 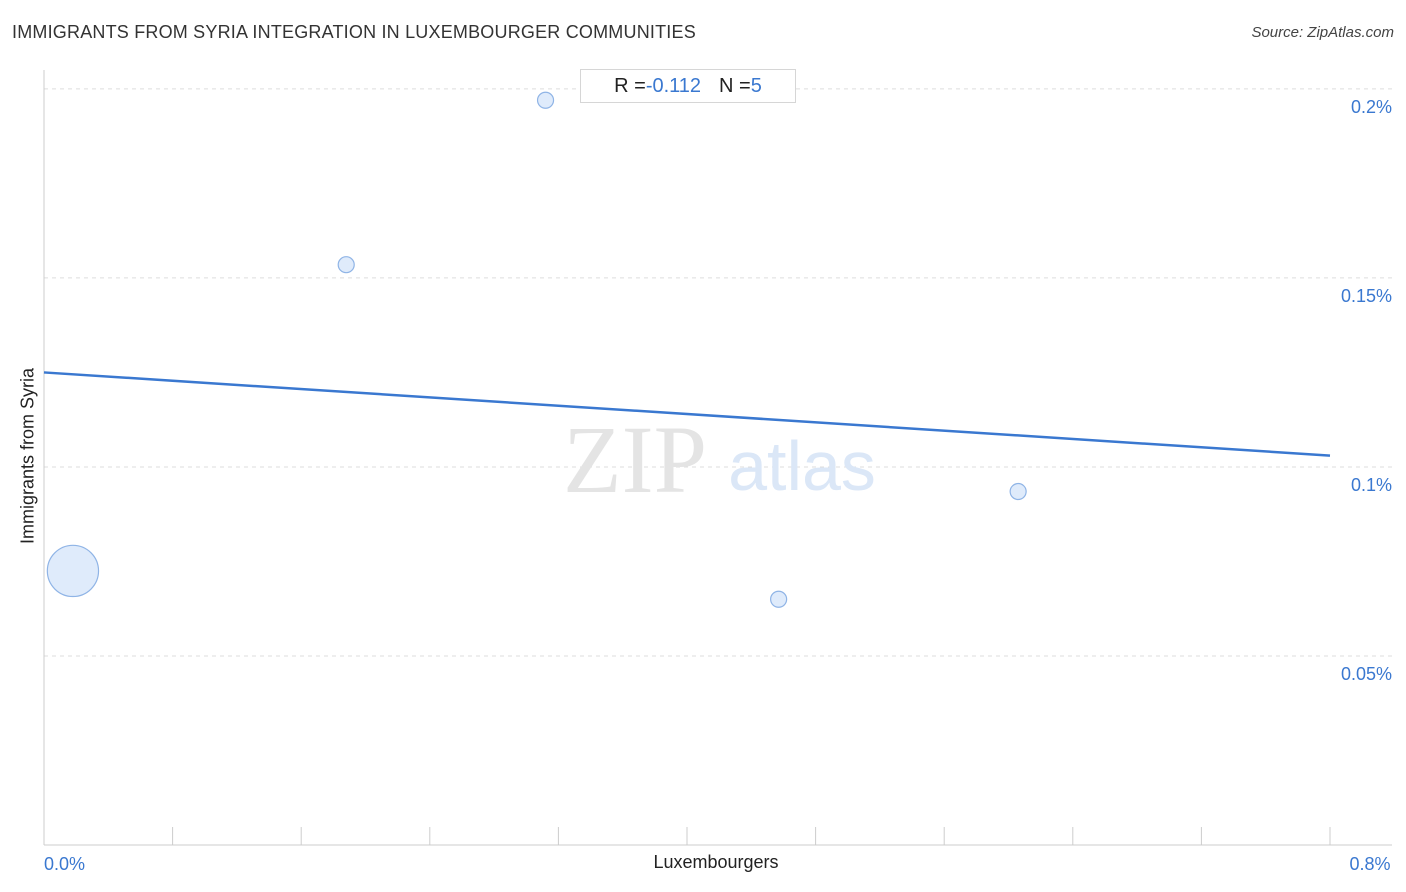 I want to click on n-label: N =, so click(x=735, y=85).